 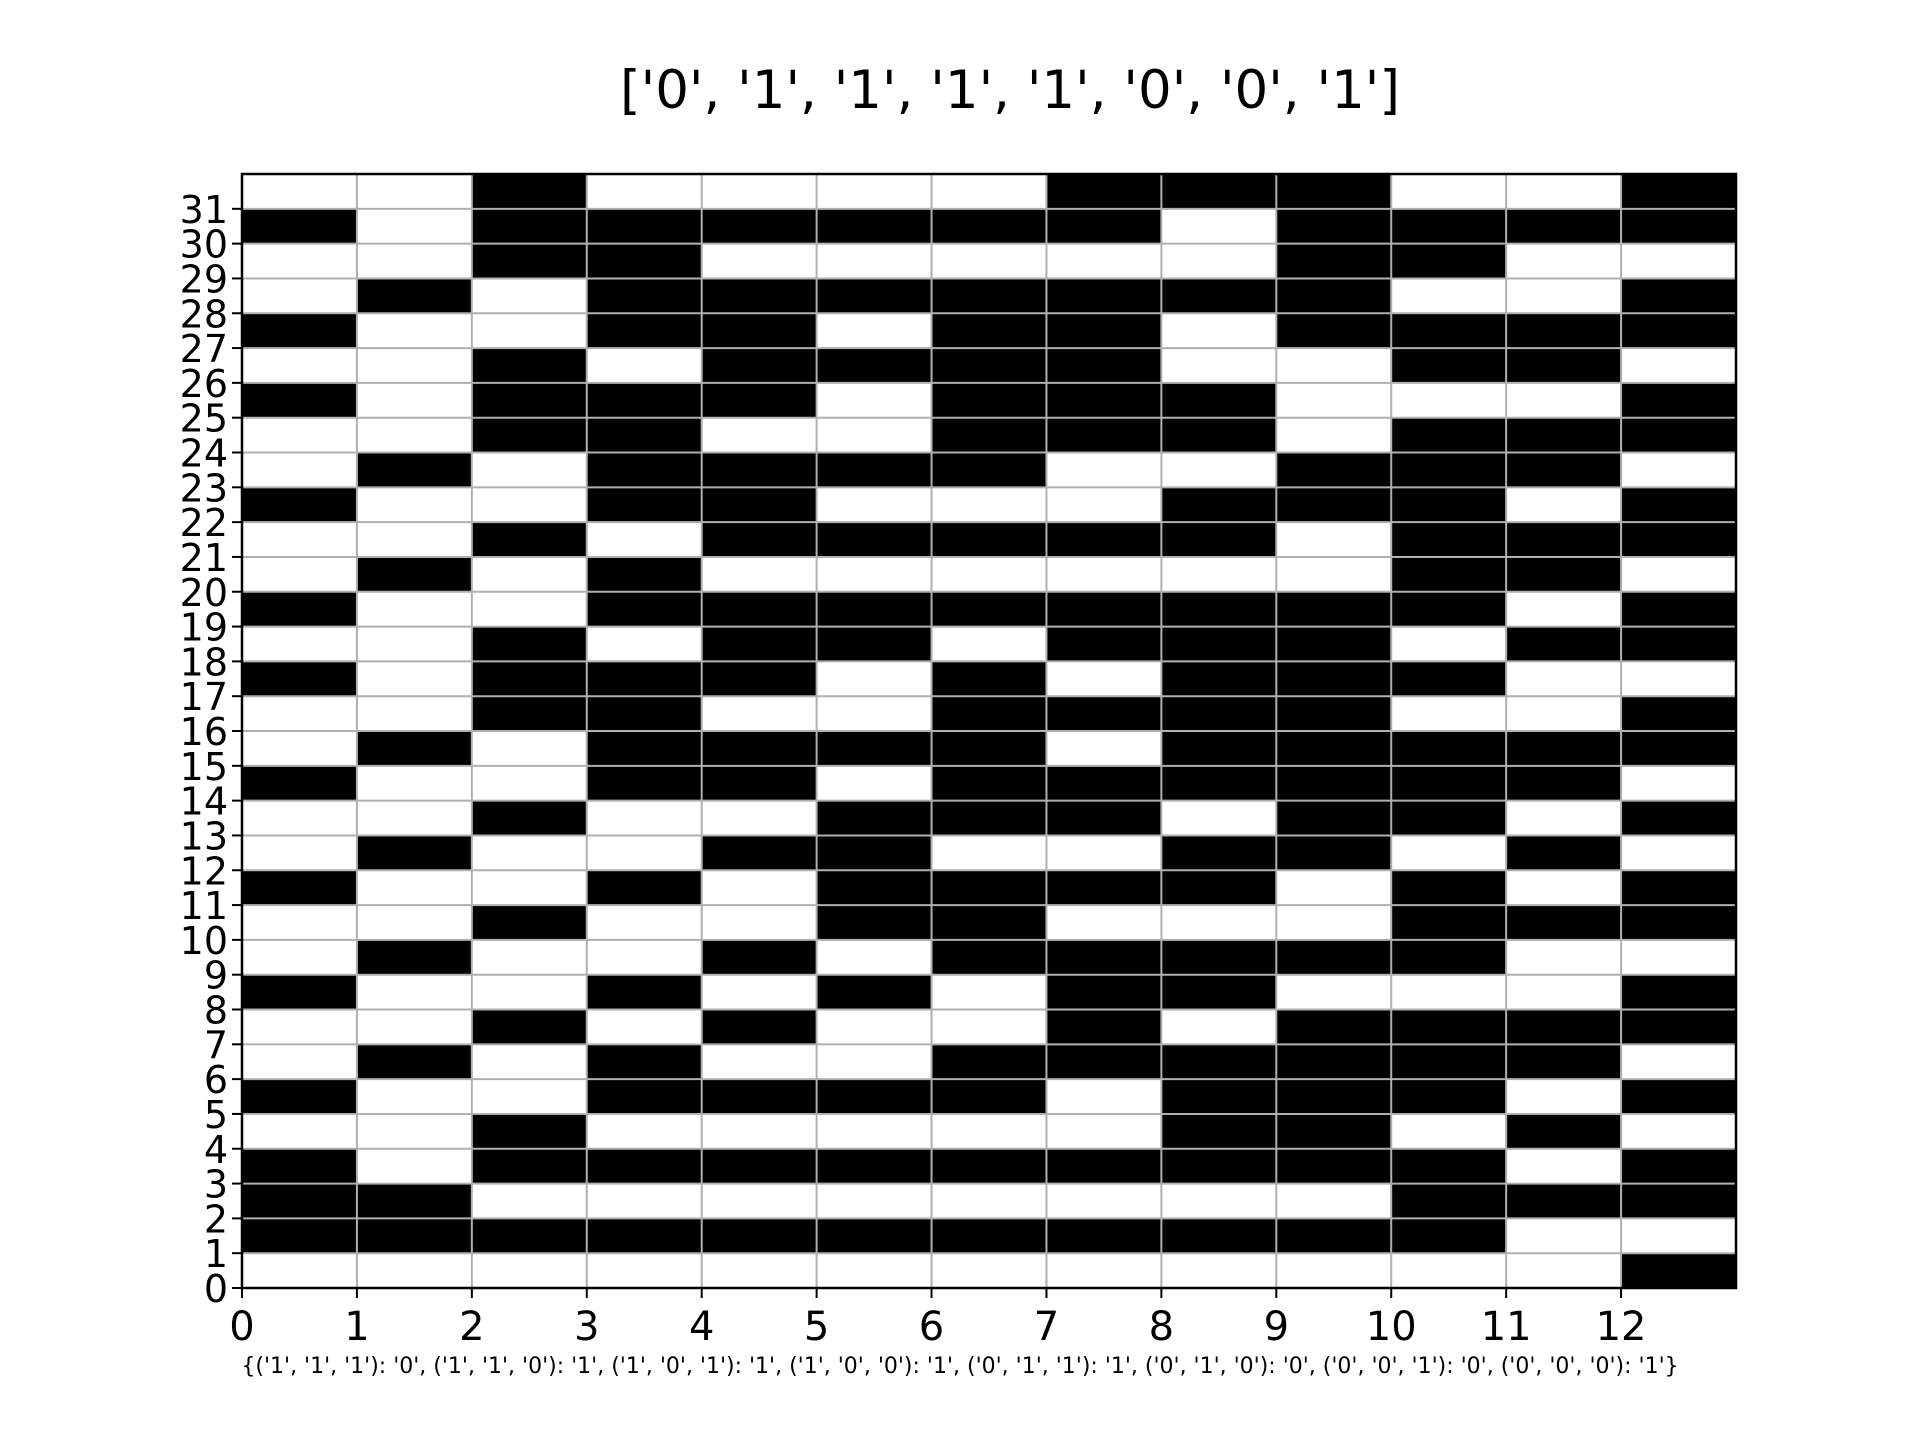 What do you see at coordinates (644, 191) in the screenshot?
I see `cell-r31-c3` at bounding box center [644, 191].